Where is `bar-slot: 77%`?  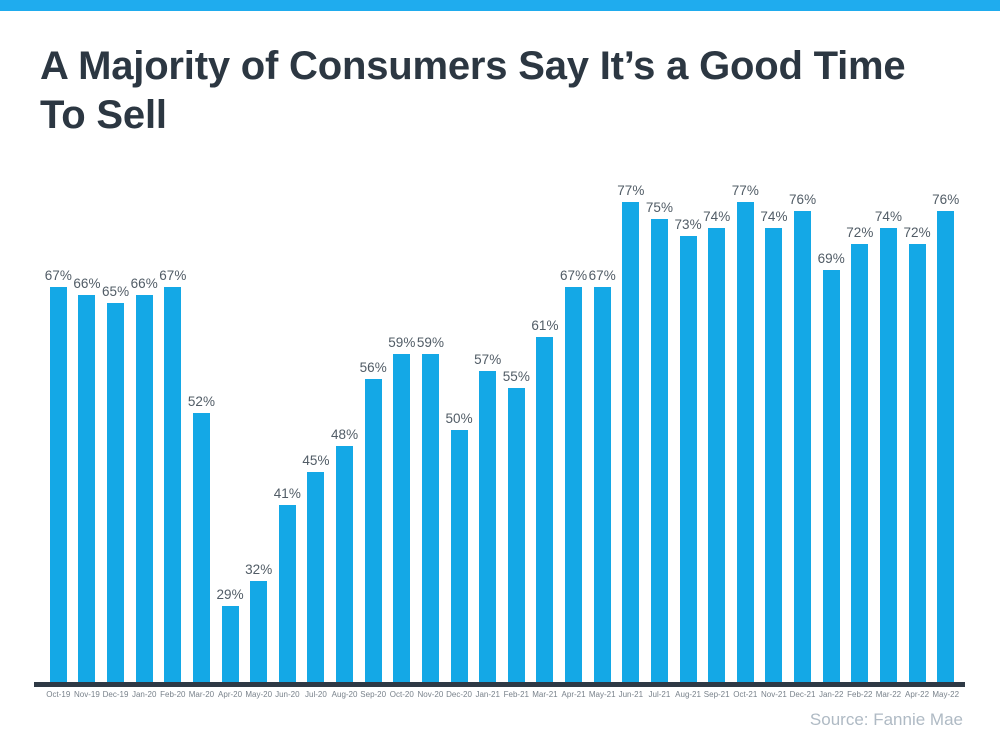
bar-slot: 77% is located at coordinates (745, 432).